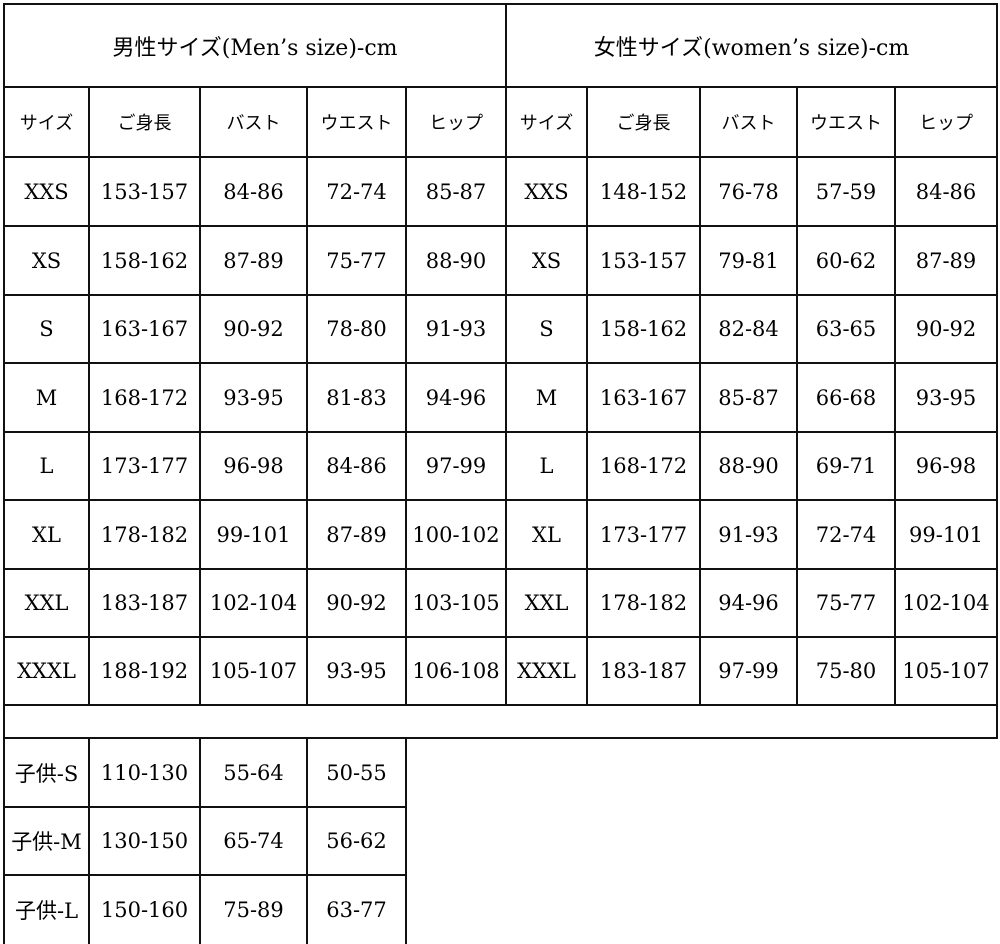  What do you see at coordinates (748, 191) in the screenshot?
I see `table-cell: 76-78` at bounding box center [748, 191].